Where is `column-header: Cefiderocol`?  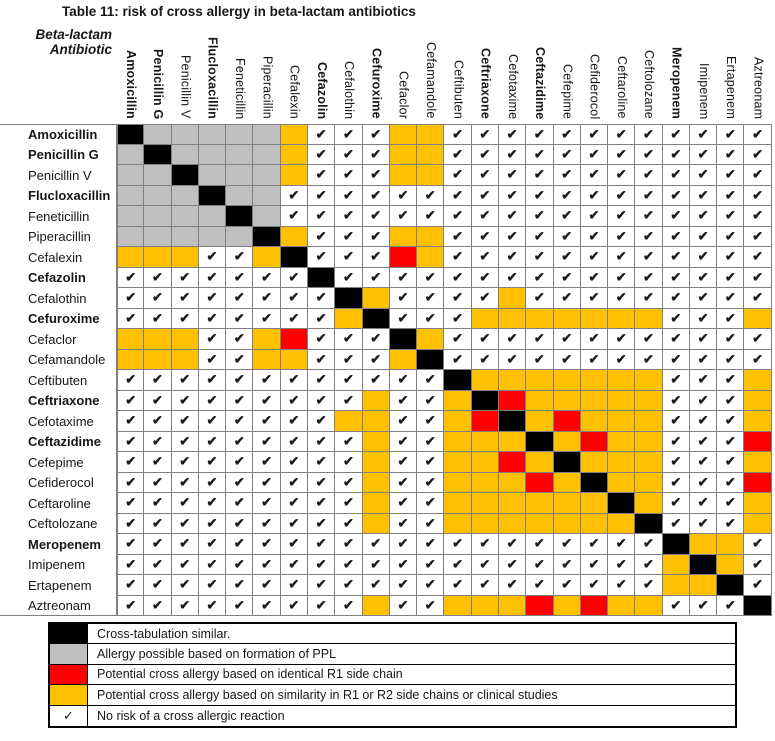 column-header: Cefiderocol is located at coordinates (594, 86).